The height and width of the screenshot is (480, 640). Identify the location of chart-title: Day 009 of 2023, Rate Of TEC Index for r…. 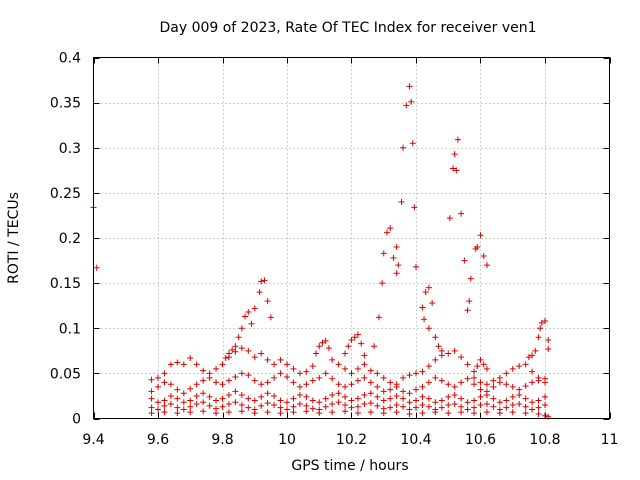
(347, 28).